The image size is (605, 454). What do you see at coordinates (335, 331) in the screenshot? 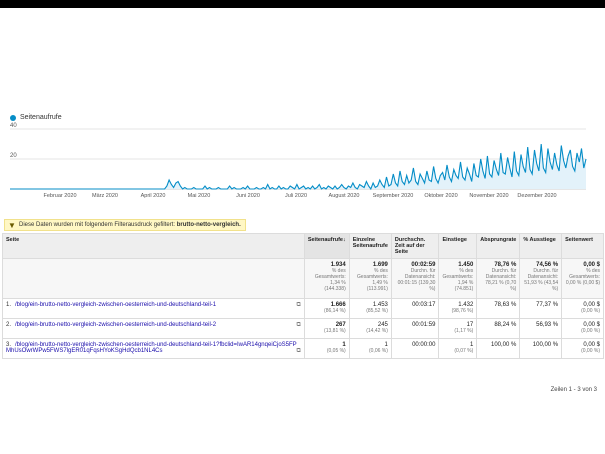
I see `views-pct: (13,81 %)` at bounding box center [335, 331].